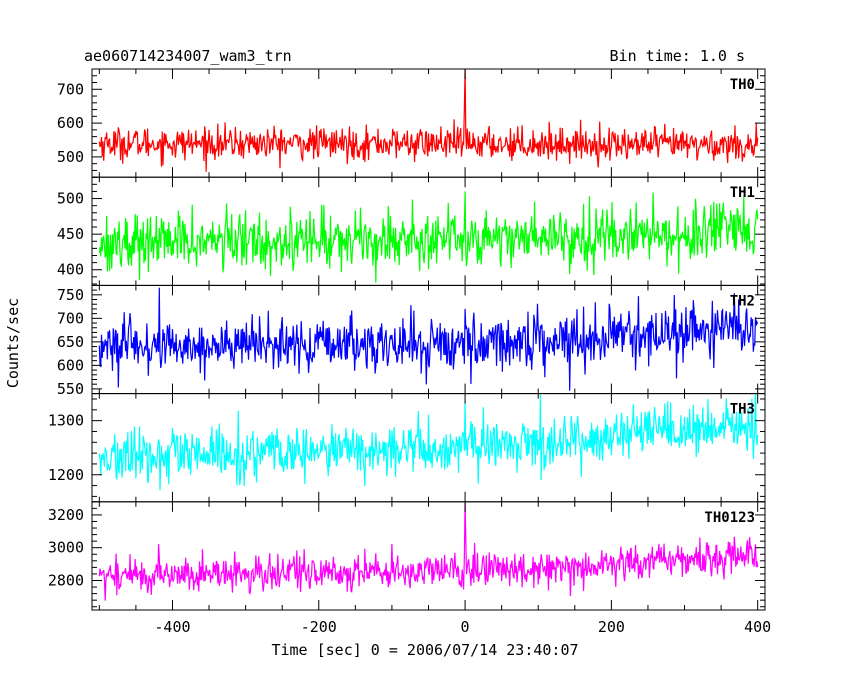  Describe the element at coordinates (66, 580) in the screenshot. I see `y-tick-label: 2800` at that location.